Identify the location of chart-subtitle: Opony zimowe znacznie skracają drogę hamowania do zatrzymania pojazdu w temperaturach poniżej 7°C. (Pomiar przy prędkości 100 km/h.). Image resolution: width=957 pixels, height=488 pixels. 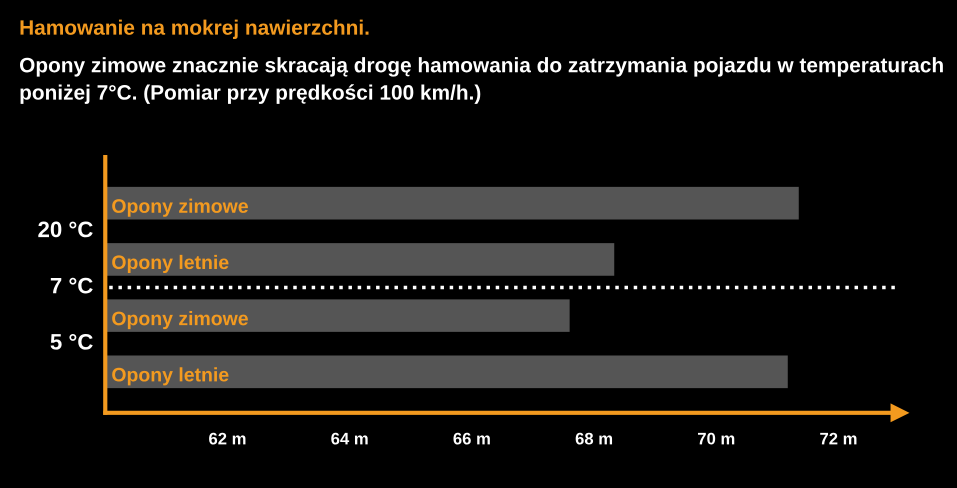
(481, 80).